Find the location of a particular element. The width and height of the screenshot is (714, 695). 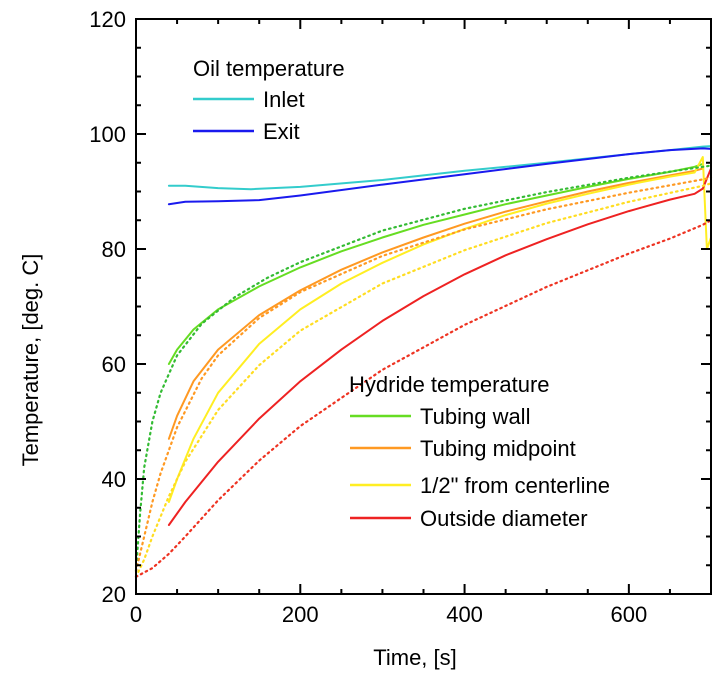

y-tick-label: 100 is located at coordinates (107, 134).